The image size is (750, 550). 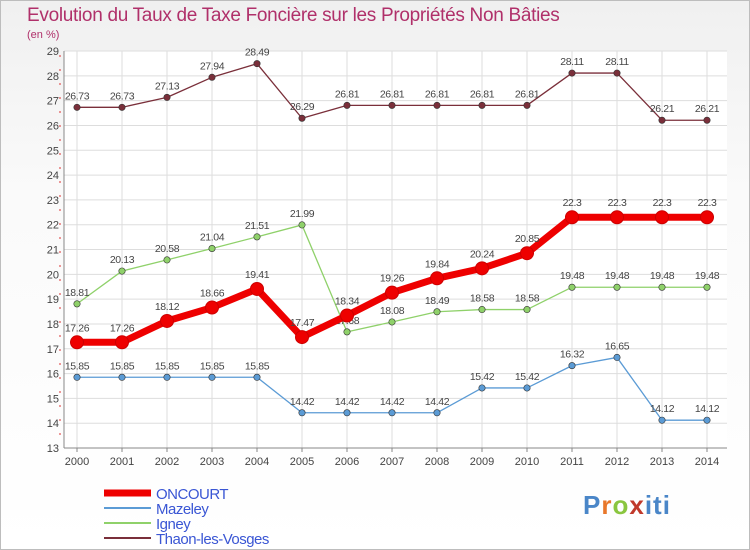 I want to click on y-tick-label: 15, so click(x=53, y=399).